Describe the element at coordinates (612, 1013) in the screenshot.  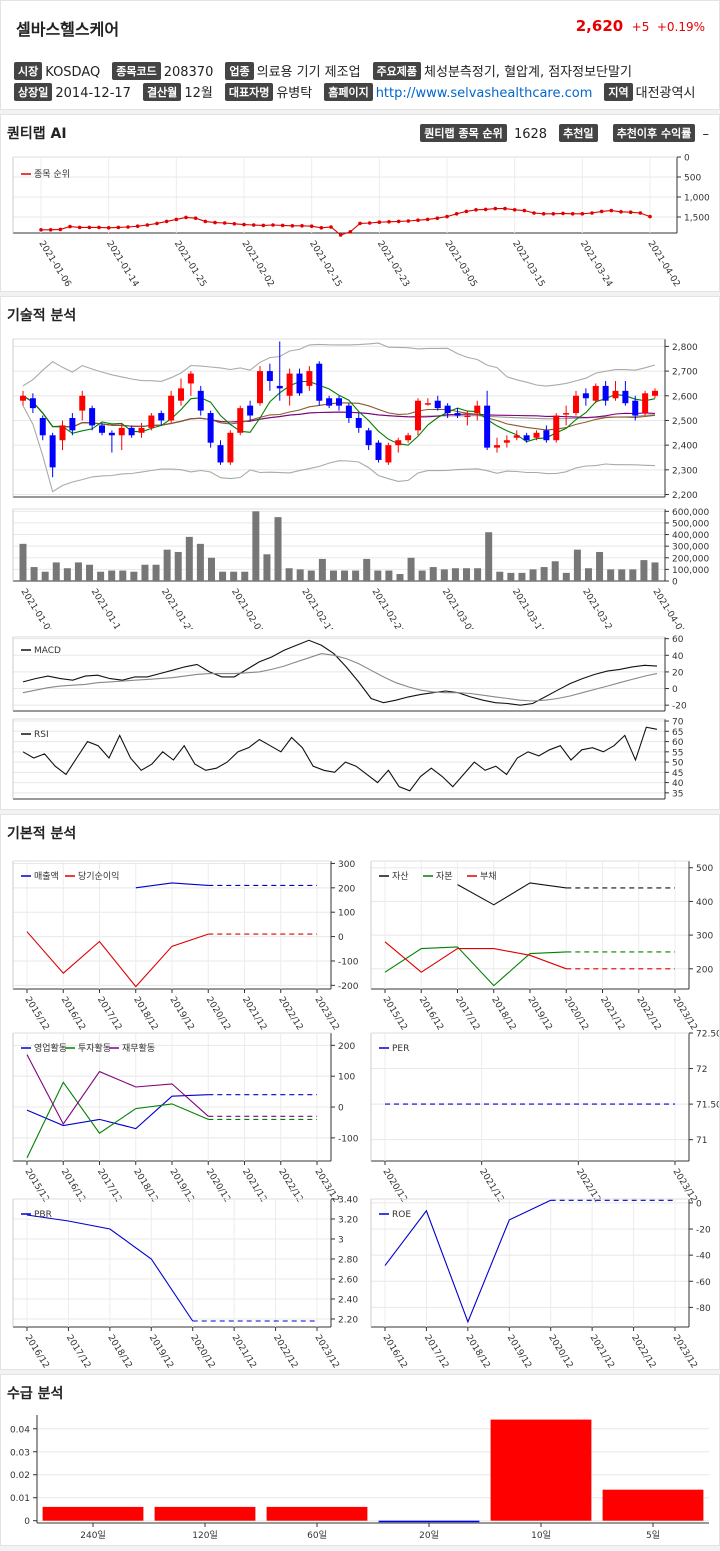
I see `x-tick-label: 2021/12` at that location.